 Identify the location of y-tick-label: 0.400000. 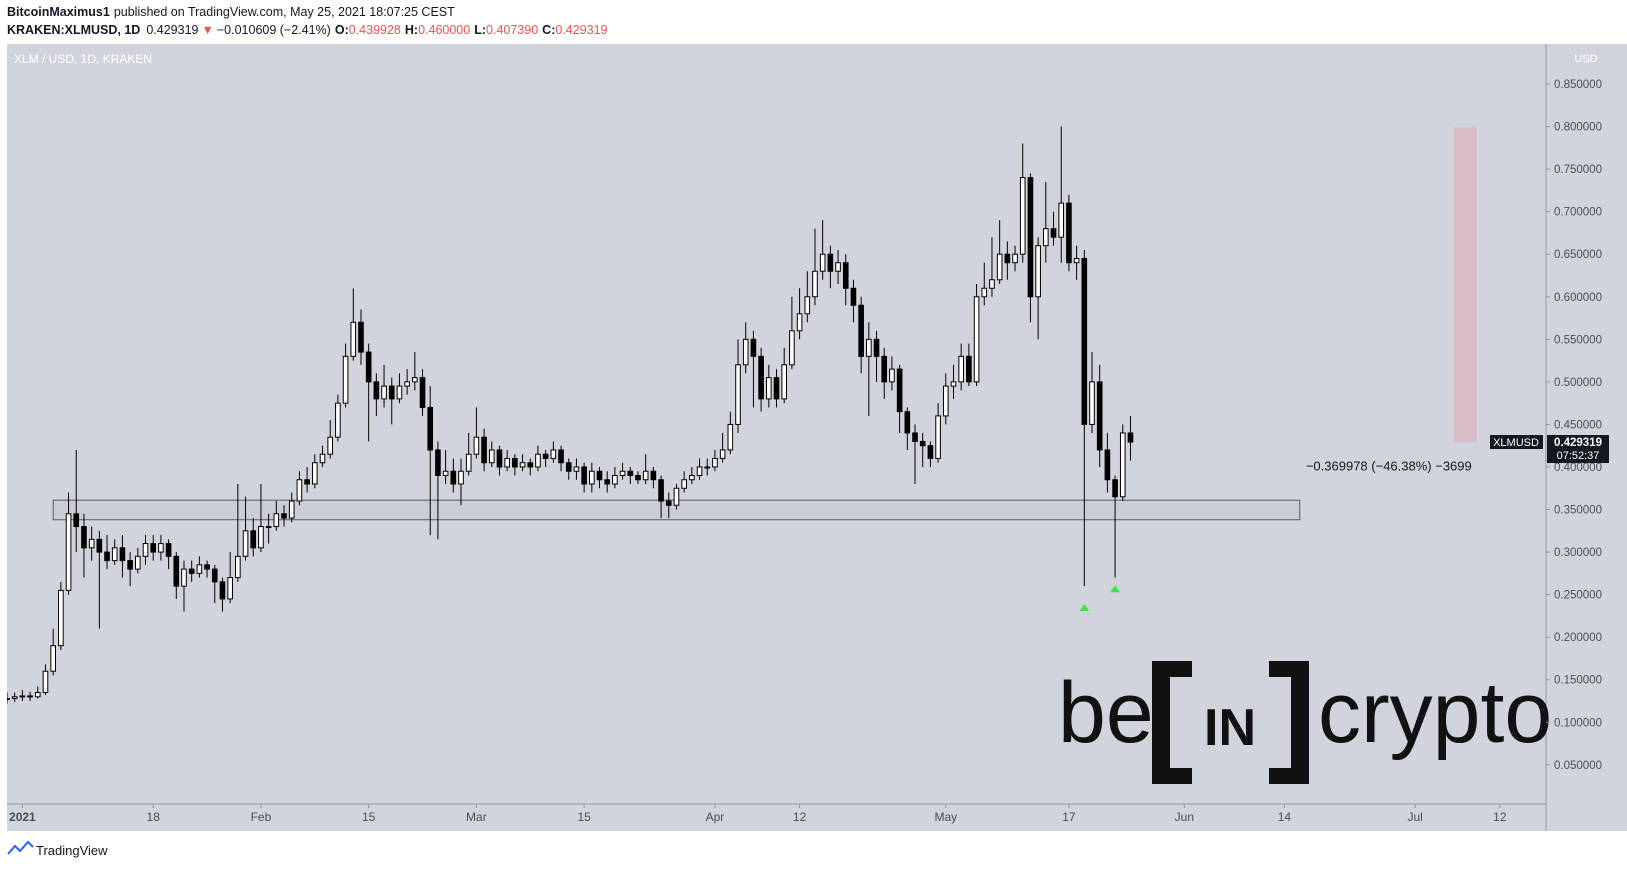
(1578, 468).